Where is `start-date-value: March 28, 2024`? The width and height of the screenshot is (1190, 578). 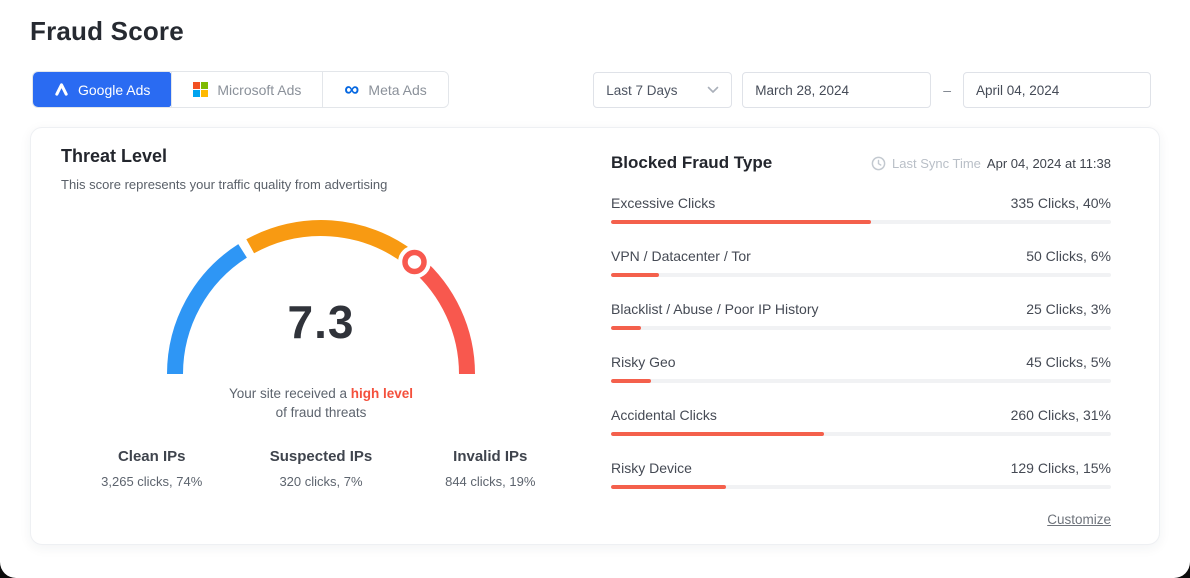
start-date-value: March 28, 2024 is located at coordinates (802, 90).